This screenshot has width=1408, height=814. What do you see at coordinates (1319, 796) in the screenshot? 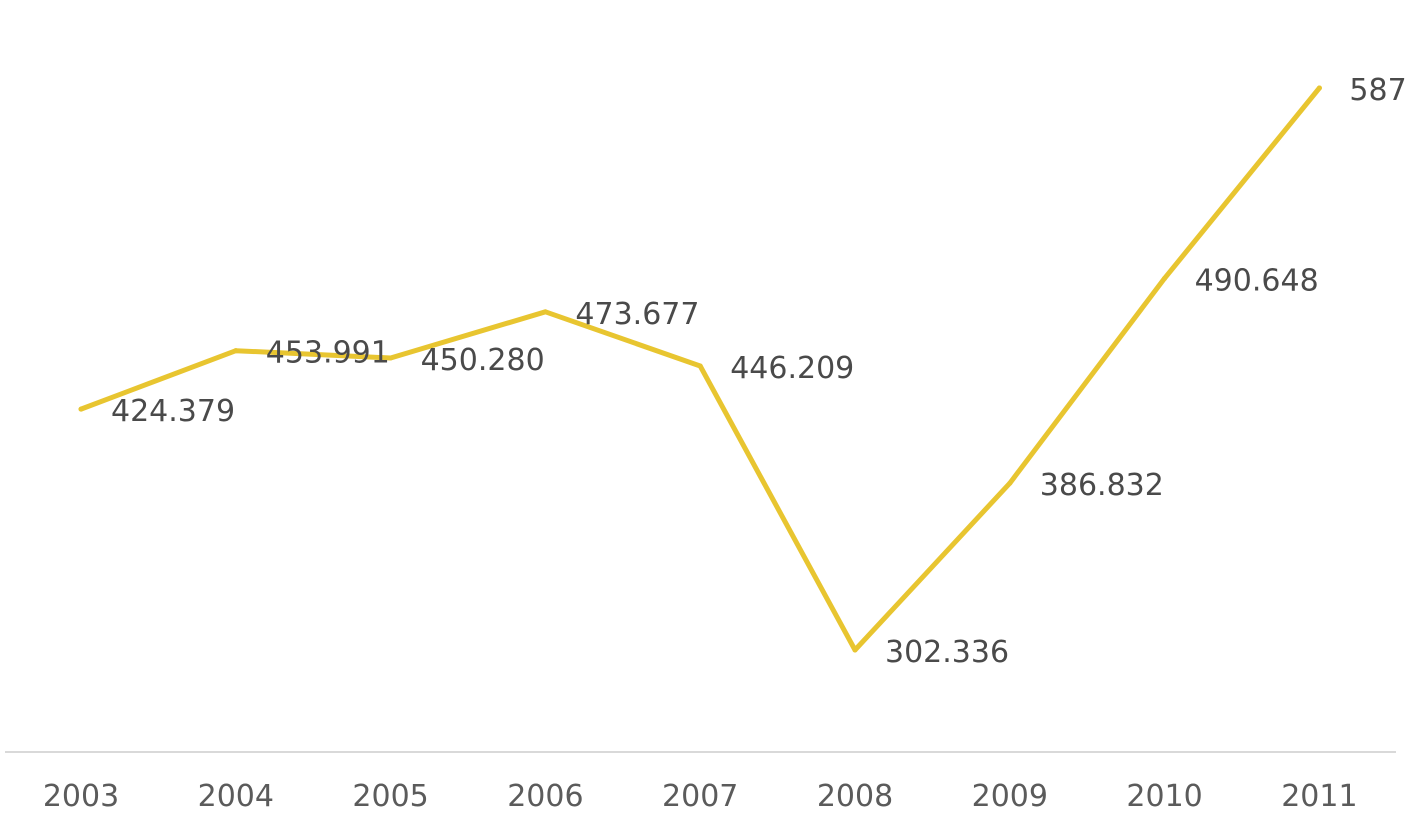
I see `x-tick-label-2011: 2011` at bounding box center [1319, 796].